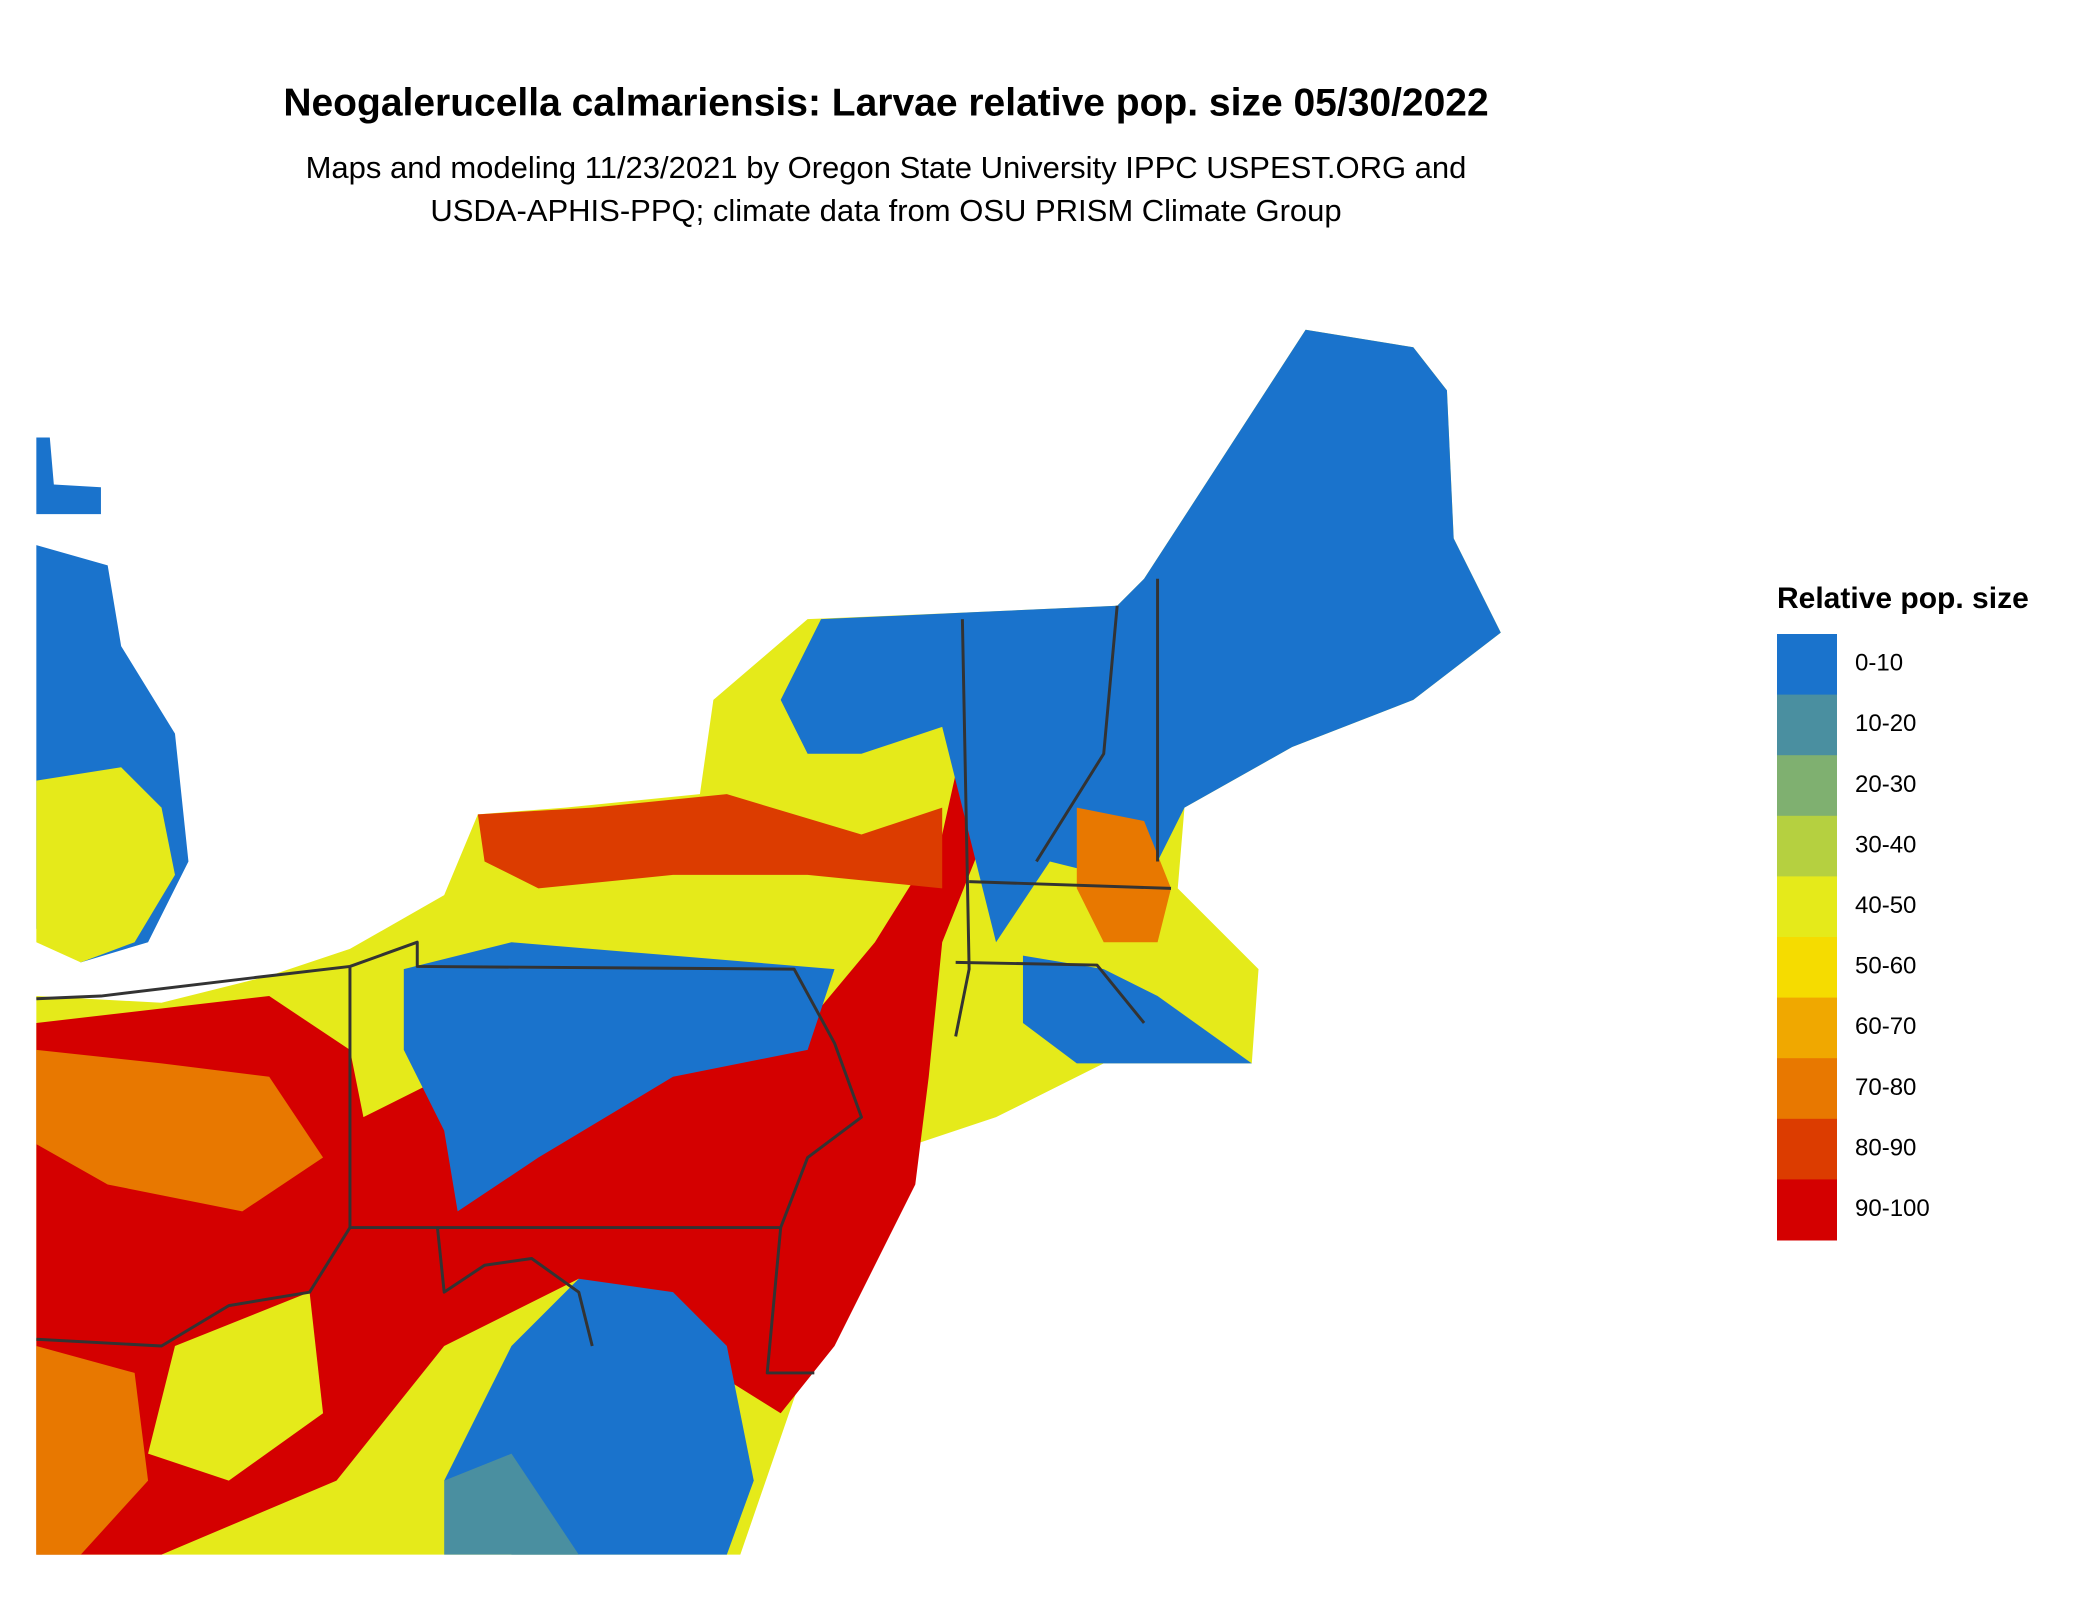 The height and width of the screenshot is (1603, 2100). Describe the element at coordinates (1885, 844) in the screenshot. I see `legend-label: 30-40` at that location.